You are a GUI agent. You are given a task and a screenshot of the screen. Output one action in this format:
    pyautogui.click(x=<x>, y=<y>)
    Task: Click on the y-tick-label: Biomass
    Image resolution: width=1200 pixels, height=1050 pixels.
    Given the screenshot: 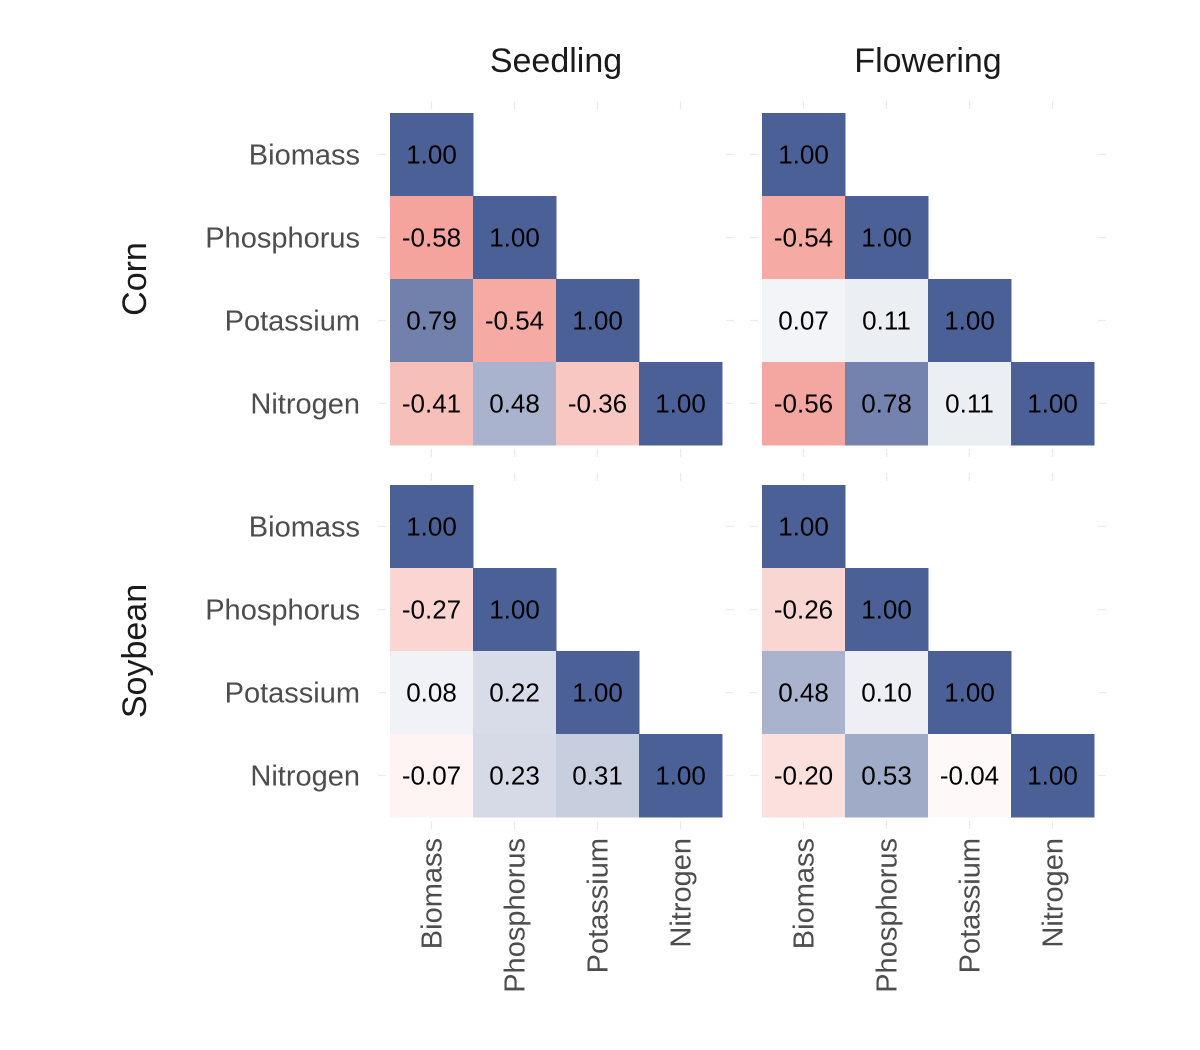 What is the action you would take?
    pyautogui.click(x=304, y=528)
    